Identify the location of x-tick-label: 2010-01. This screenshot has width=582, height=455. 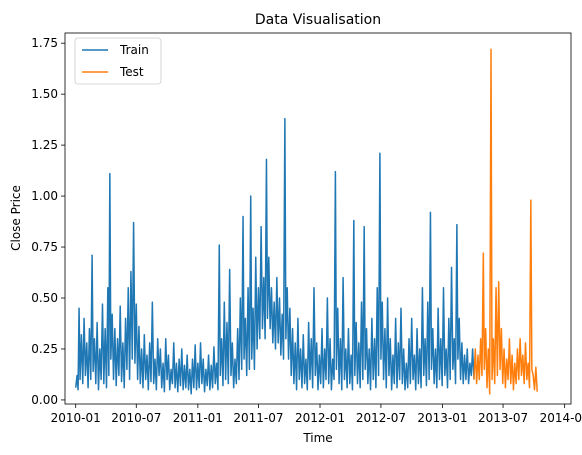
(76, 418).